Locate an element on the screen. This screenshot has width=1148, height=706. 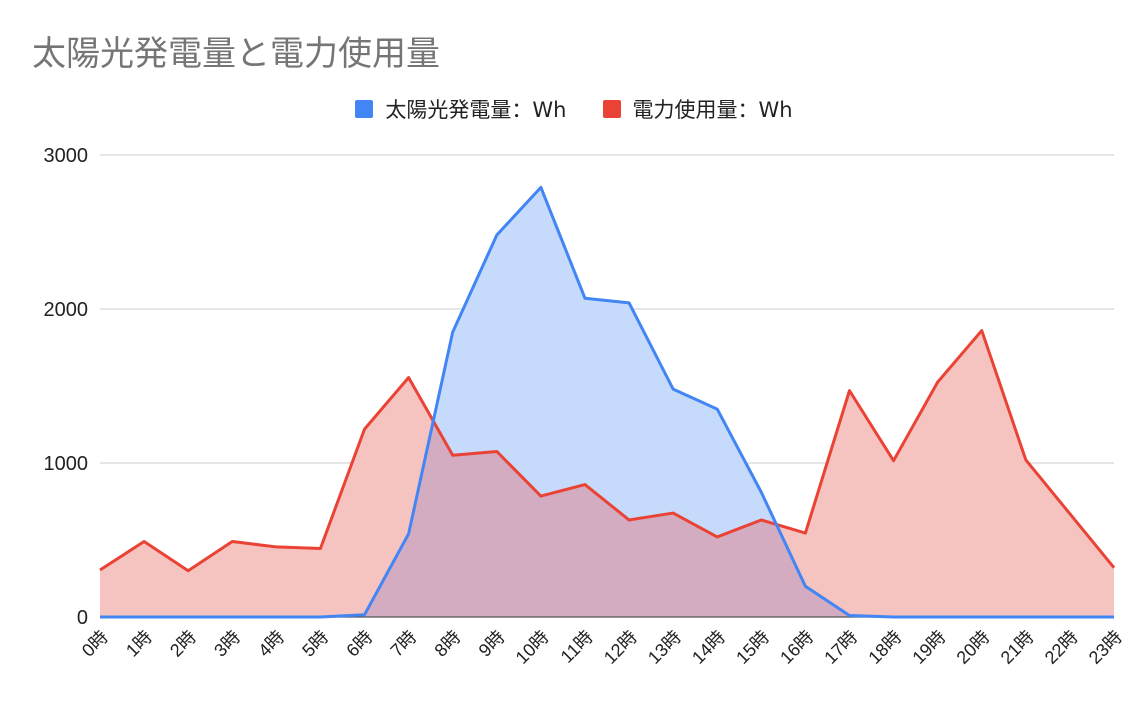
x-tick-label-16: 16時 is located at coordinates (796, 647).